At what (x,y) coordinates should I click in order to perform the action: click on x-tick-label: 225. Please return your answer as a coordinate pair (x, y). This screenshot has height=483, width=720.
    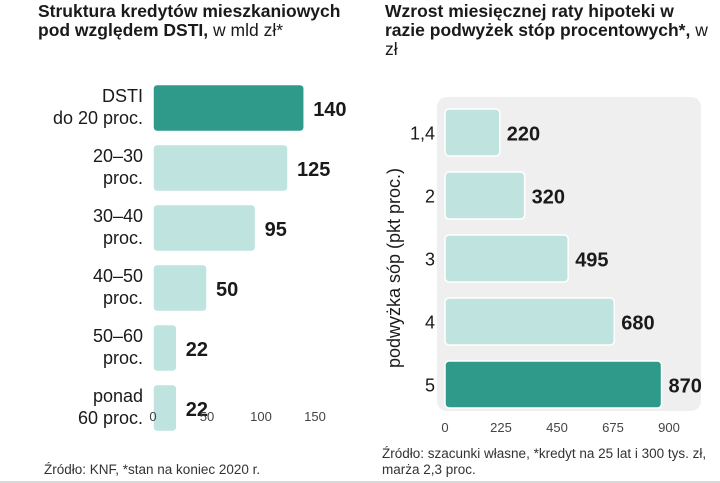
    Looking at the image, I should click on (501, 427).